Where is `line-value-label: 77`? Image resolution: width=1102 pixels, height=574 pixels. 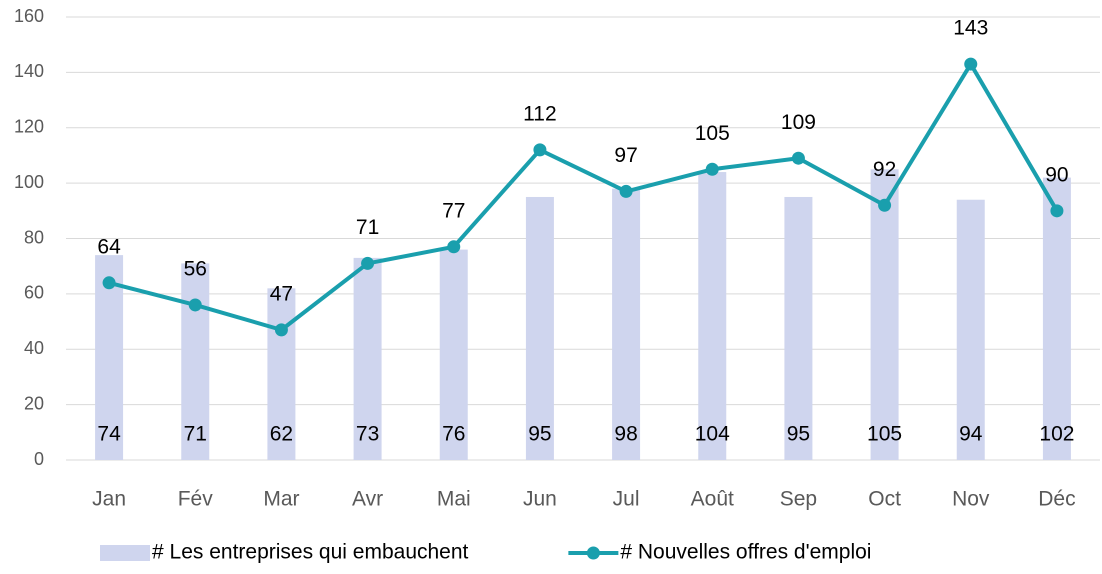 line-value-label: 77 is located at coordinates (453, 210).